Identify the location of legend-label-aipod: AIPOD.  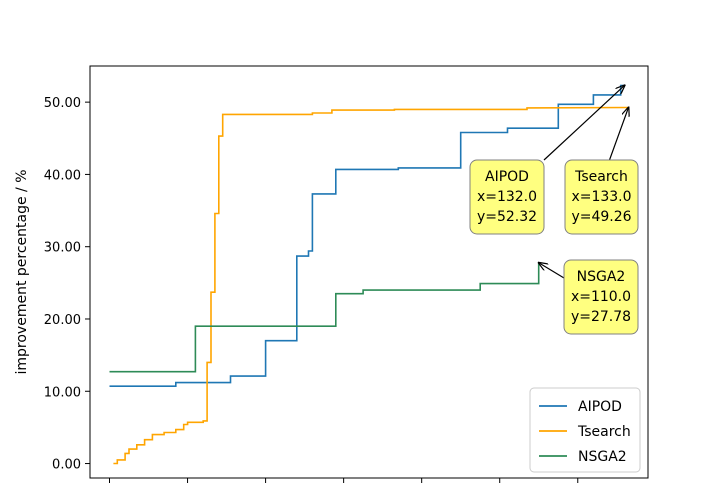
(600, 407).